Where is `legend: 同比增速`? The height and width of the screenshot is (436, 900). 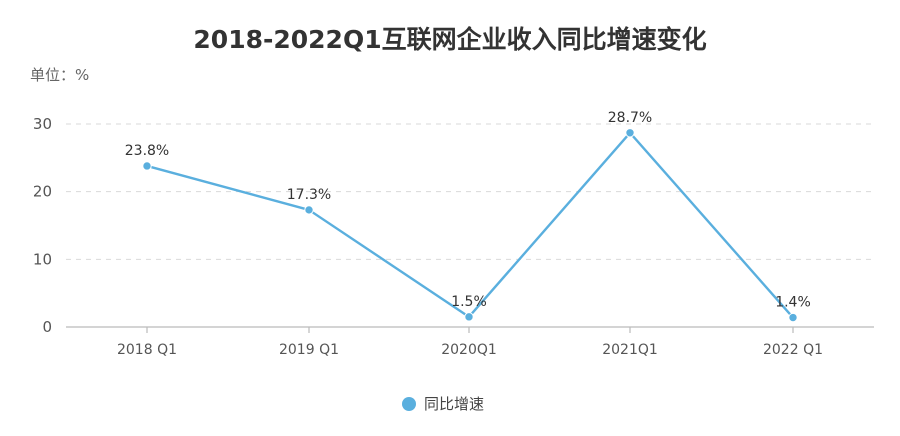 legend: 同比增速 is located at coordinates (443, 404).